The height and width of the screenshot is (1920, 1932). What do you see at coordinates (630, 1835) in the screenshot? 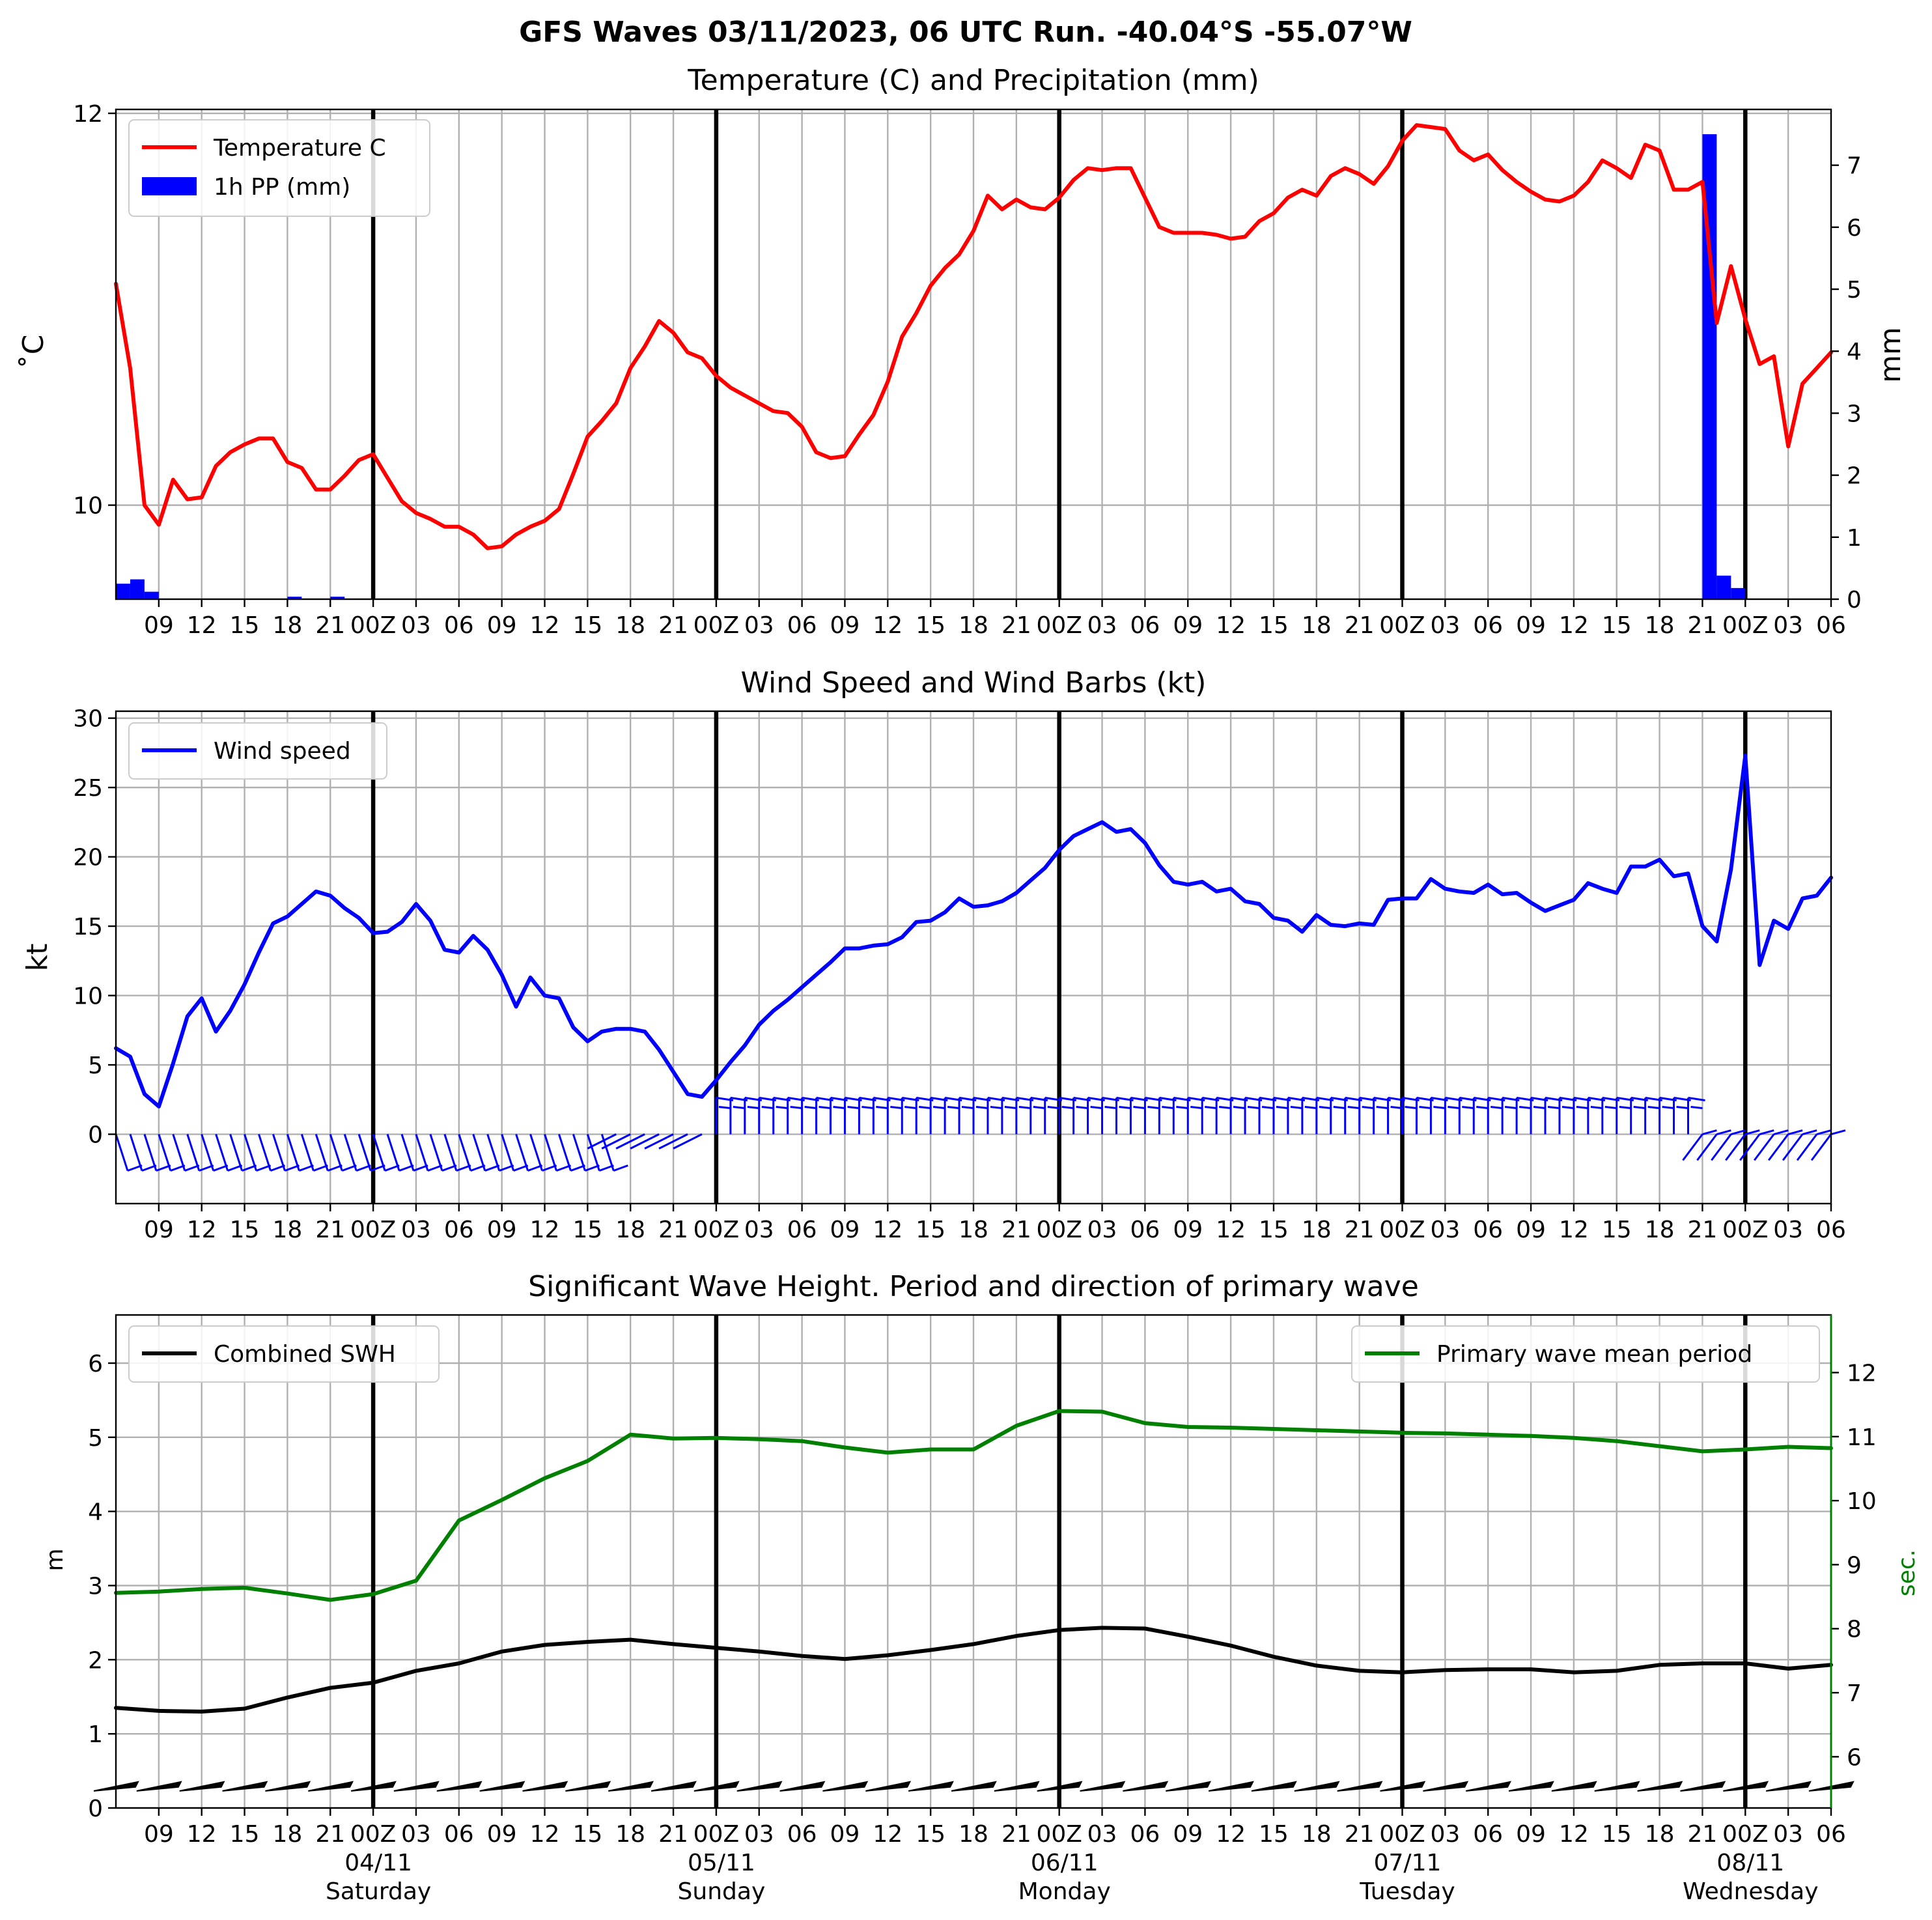
I see `x-tick-label: 18` at bounding box center [630, 1835].